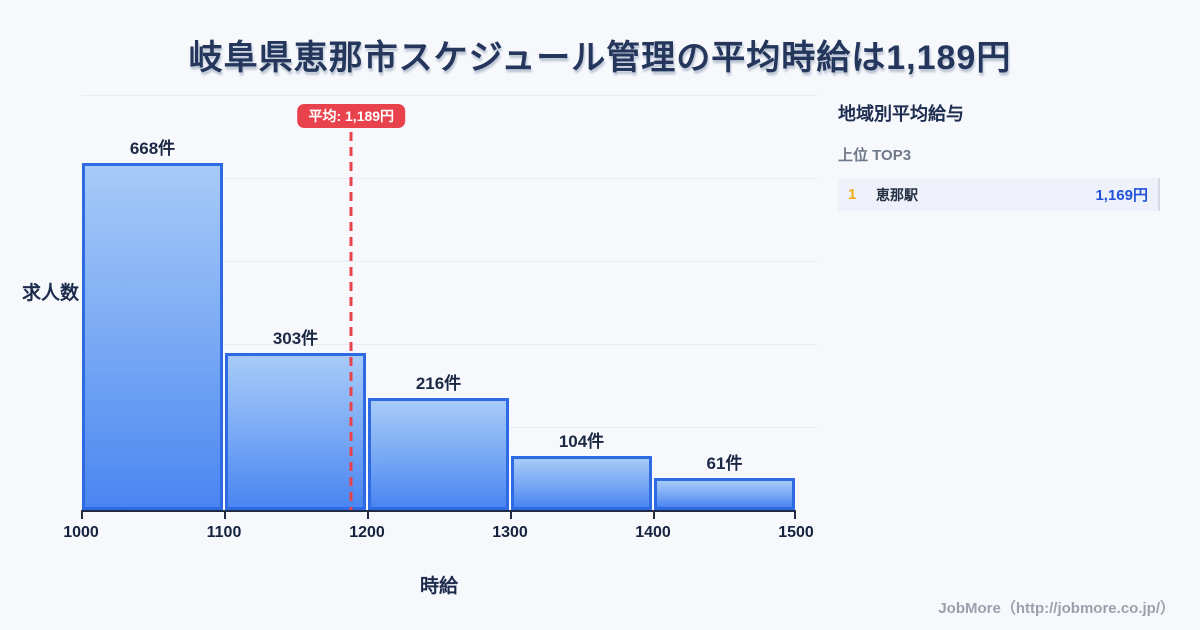  What do you see at coordinates (81, 532) in the screenshot?
I see `x-tick-label: 1000` at bounding box center [81, 532].